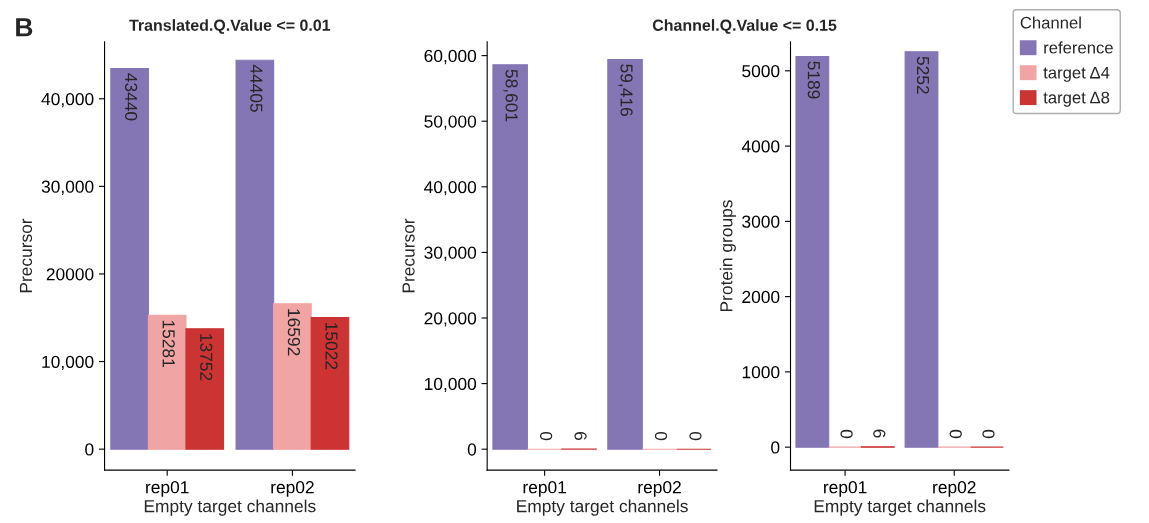 Image resolution: width=1149 pixels, height=523 pixels. What do you see at coordinates (1076, 74) in the screenshot?
I see `legend-label: target Δ4` at bounding box center [1076, 74].